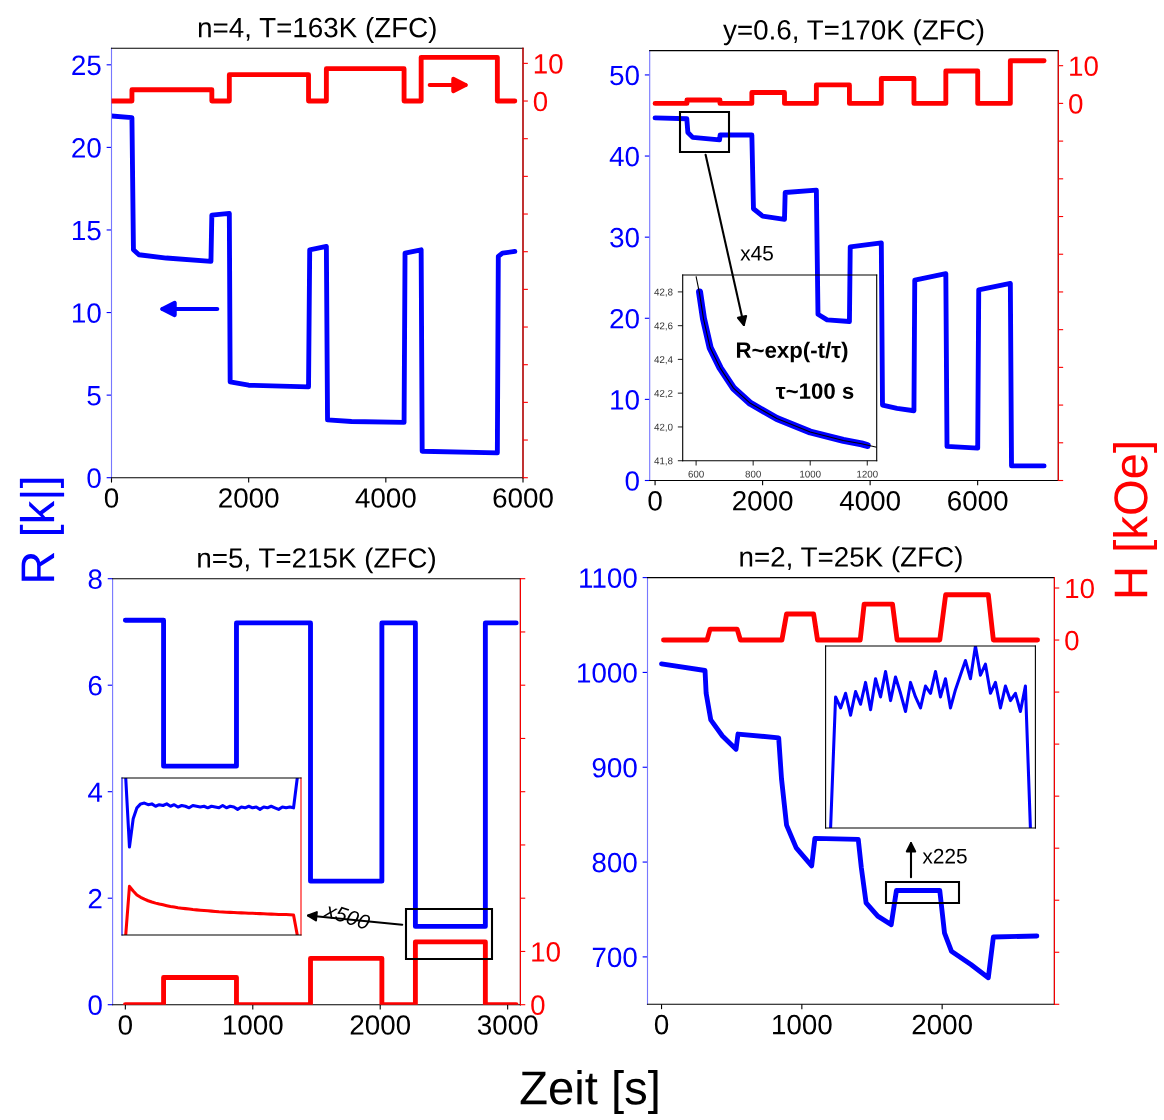  What do you see at coordinates (86, 65) in the screenshot?
I see `y-tick-label: 25` at bounding box center [86, 65].